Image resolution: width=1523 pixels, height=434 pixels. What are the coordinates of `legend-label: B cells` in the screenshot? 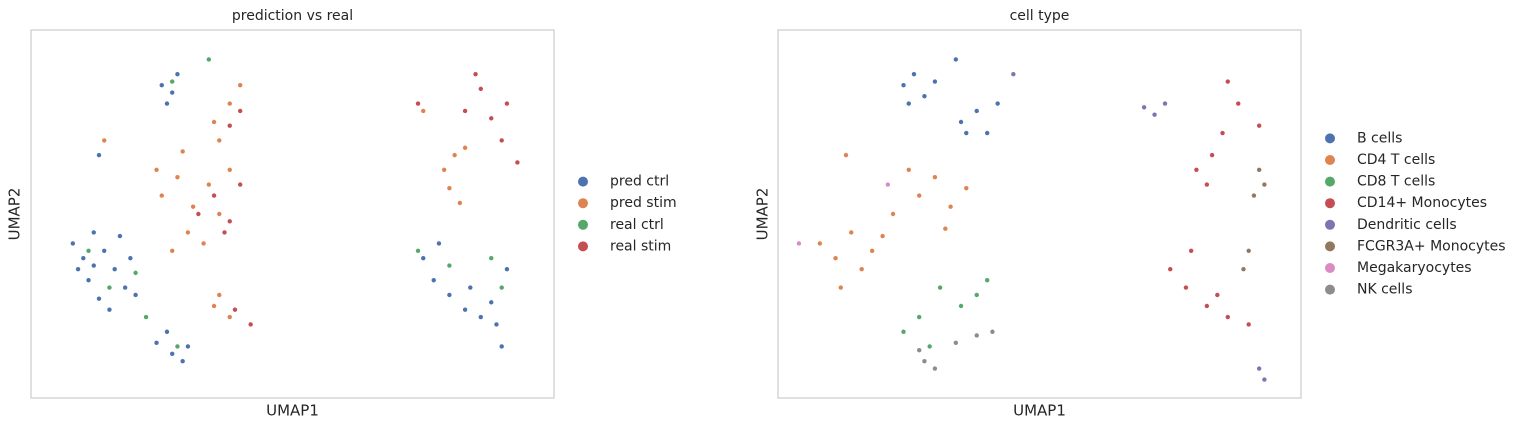 It's located at (1379, 138).